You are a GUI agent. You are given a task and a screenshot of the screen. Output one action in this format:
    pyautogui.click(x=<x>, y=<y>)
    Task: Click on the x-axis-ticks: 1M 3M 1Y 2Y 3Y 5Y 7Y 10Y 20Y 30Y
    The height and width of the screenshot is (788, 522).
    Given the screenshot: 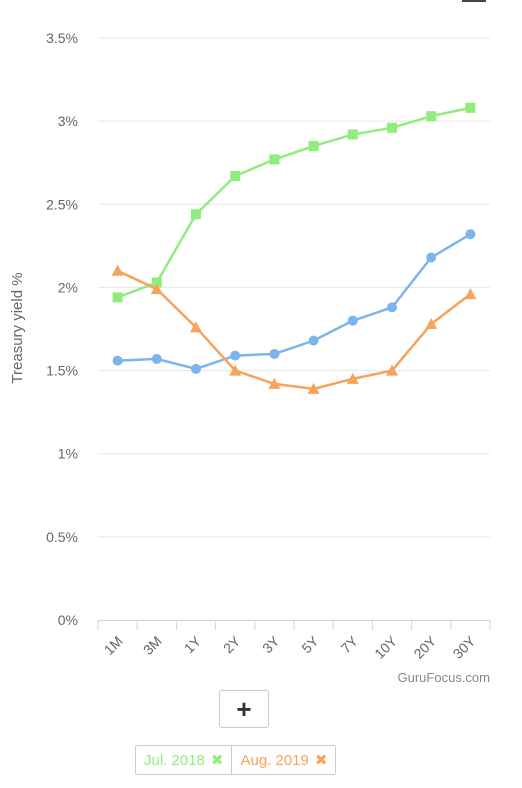 What is the action you would take?
    pyautogui.click(x=290, y=646)
    